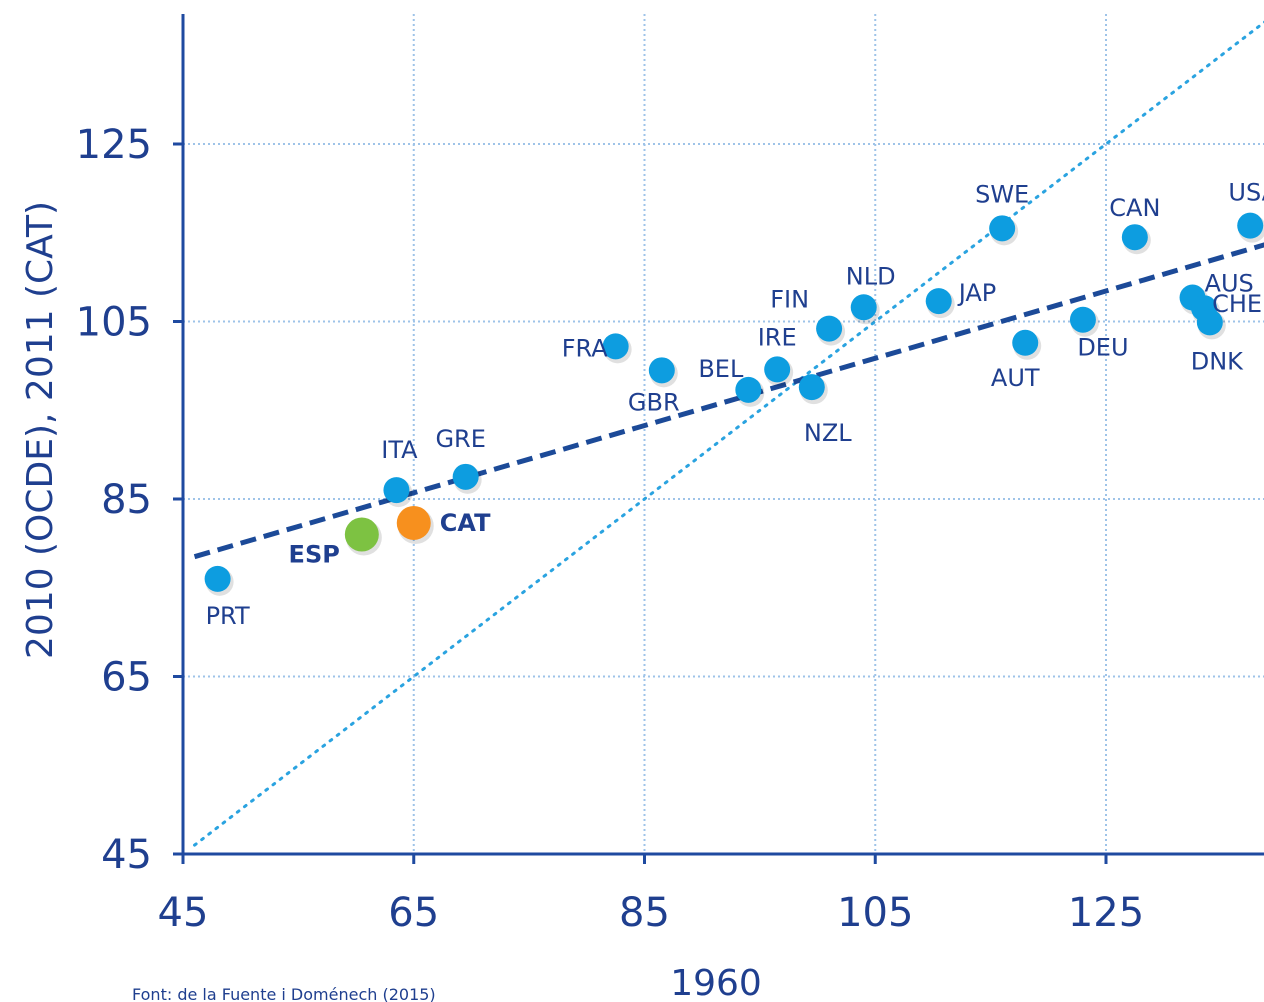 Image resolution: width=1264 pixels, height=1002 pixels. Describe the element at coordinates (828, 433) in the screenshot. I see `point-label-nzl: NZL` at that location.